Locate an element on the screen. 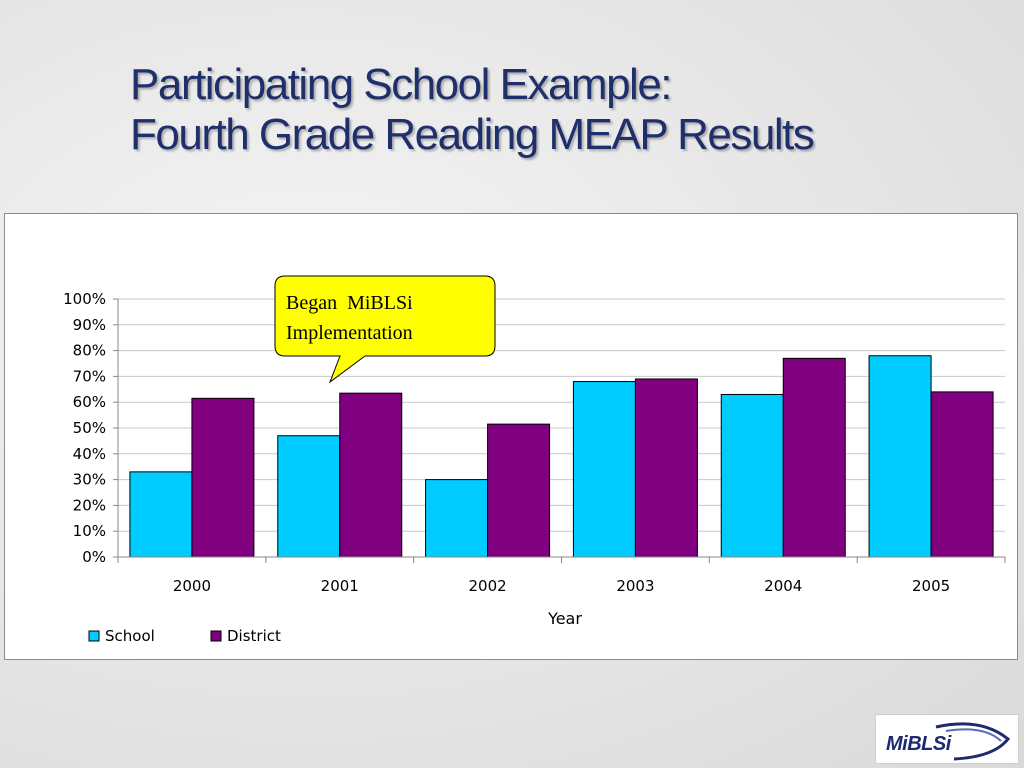 Image resolution: width=1024 pixels, height=768 pixels. bar-school-2002 is located at coordinates (457, 518).